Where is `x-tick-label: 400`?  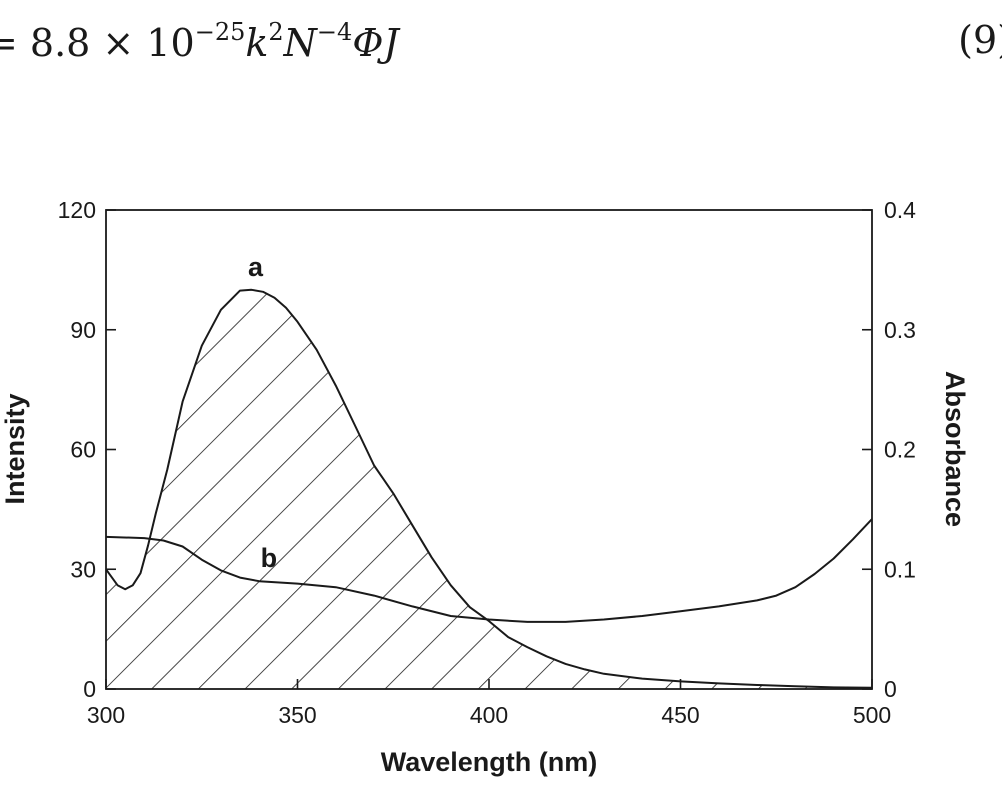 x-tick-label: 400 is located at coordinates (489, 715).